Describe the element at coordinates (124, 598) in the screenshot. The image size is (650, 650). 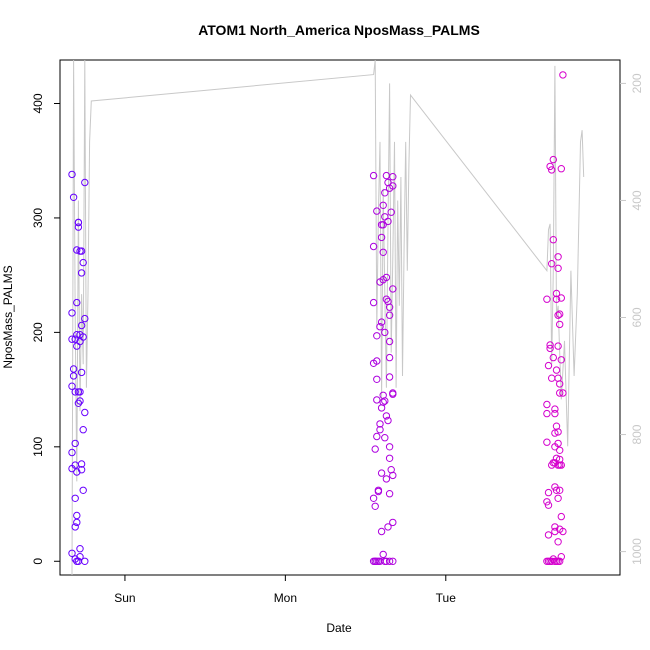
I see `x-tick-label: Sun` at that location.